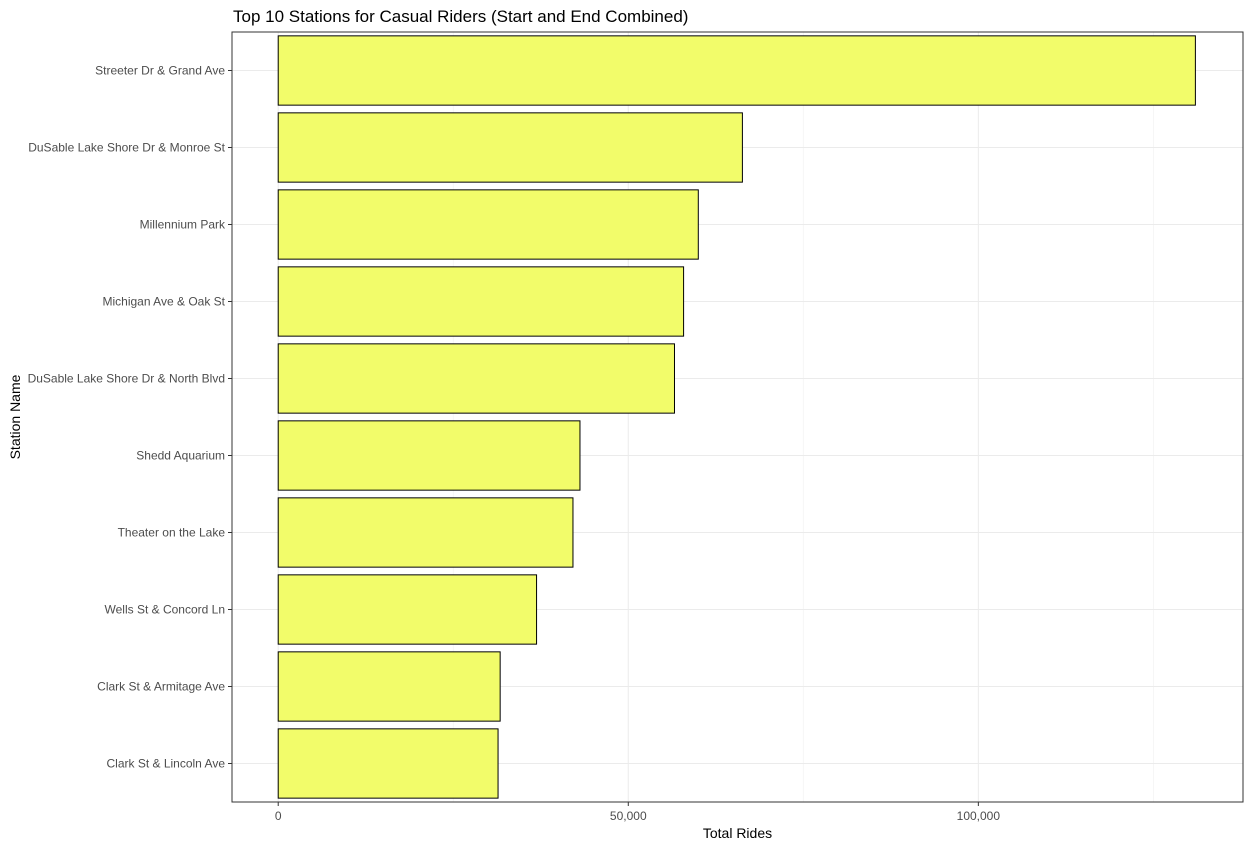 This screenshot has width=1251, height=853. What do you see at coordinates (737, 833) in the screenshot?
I see `x-axis-title: Total Rides` at bounding box center [737, 833].